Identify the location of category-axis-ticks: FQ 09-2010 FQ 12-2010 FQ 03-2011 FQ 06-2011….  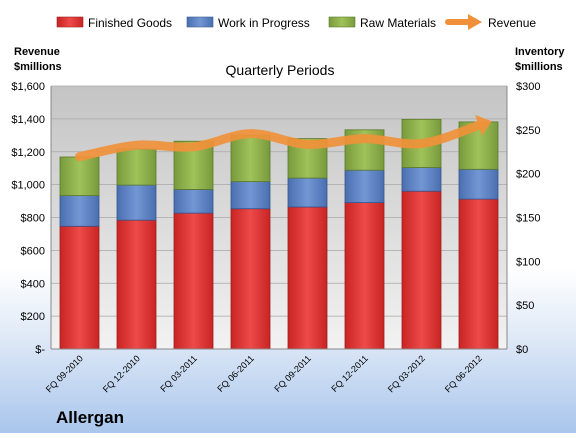
(264, 373).